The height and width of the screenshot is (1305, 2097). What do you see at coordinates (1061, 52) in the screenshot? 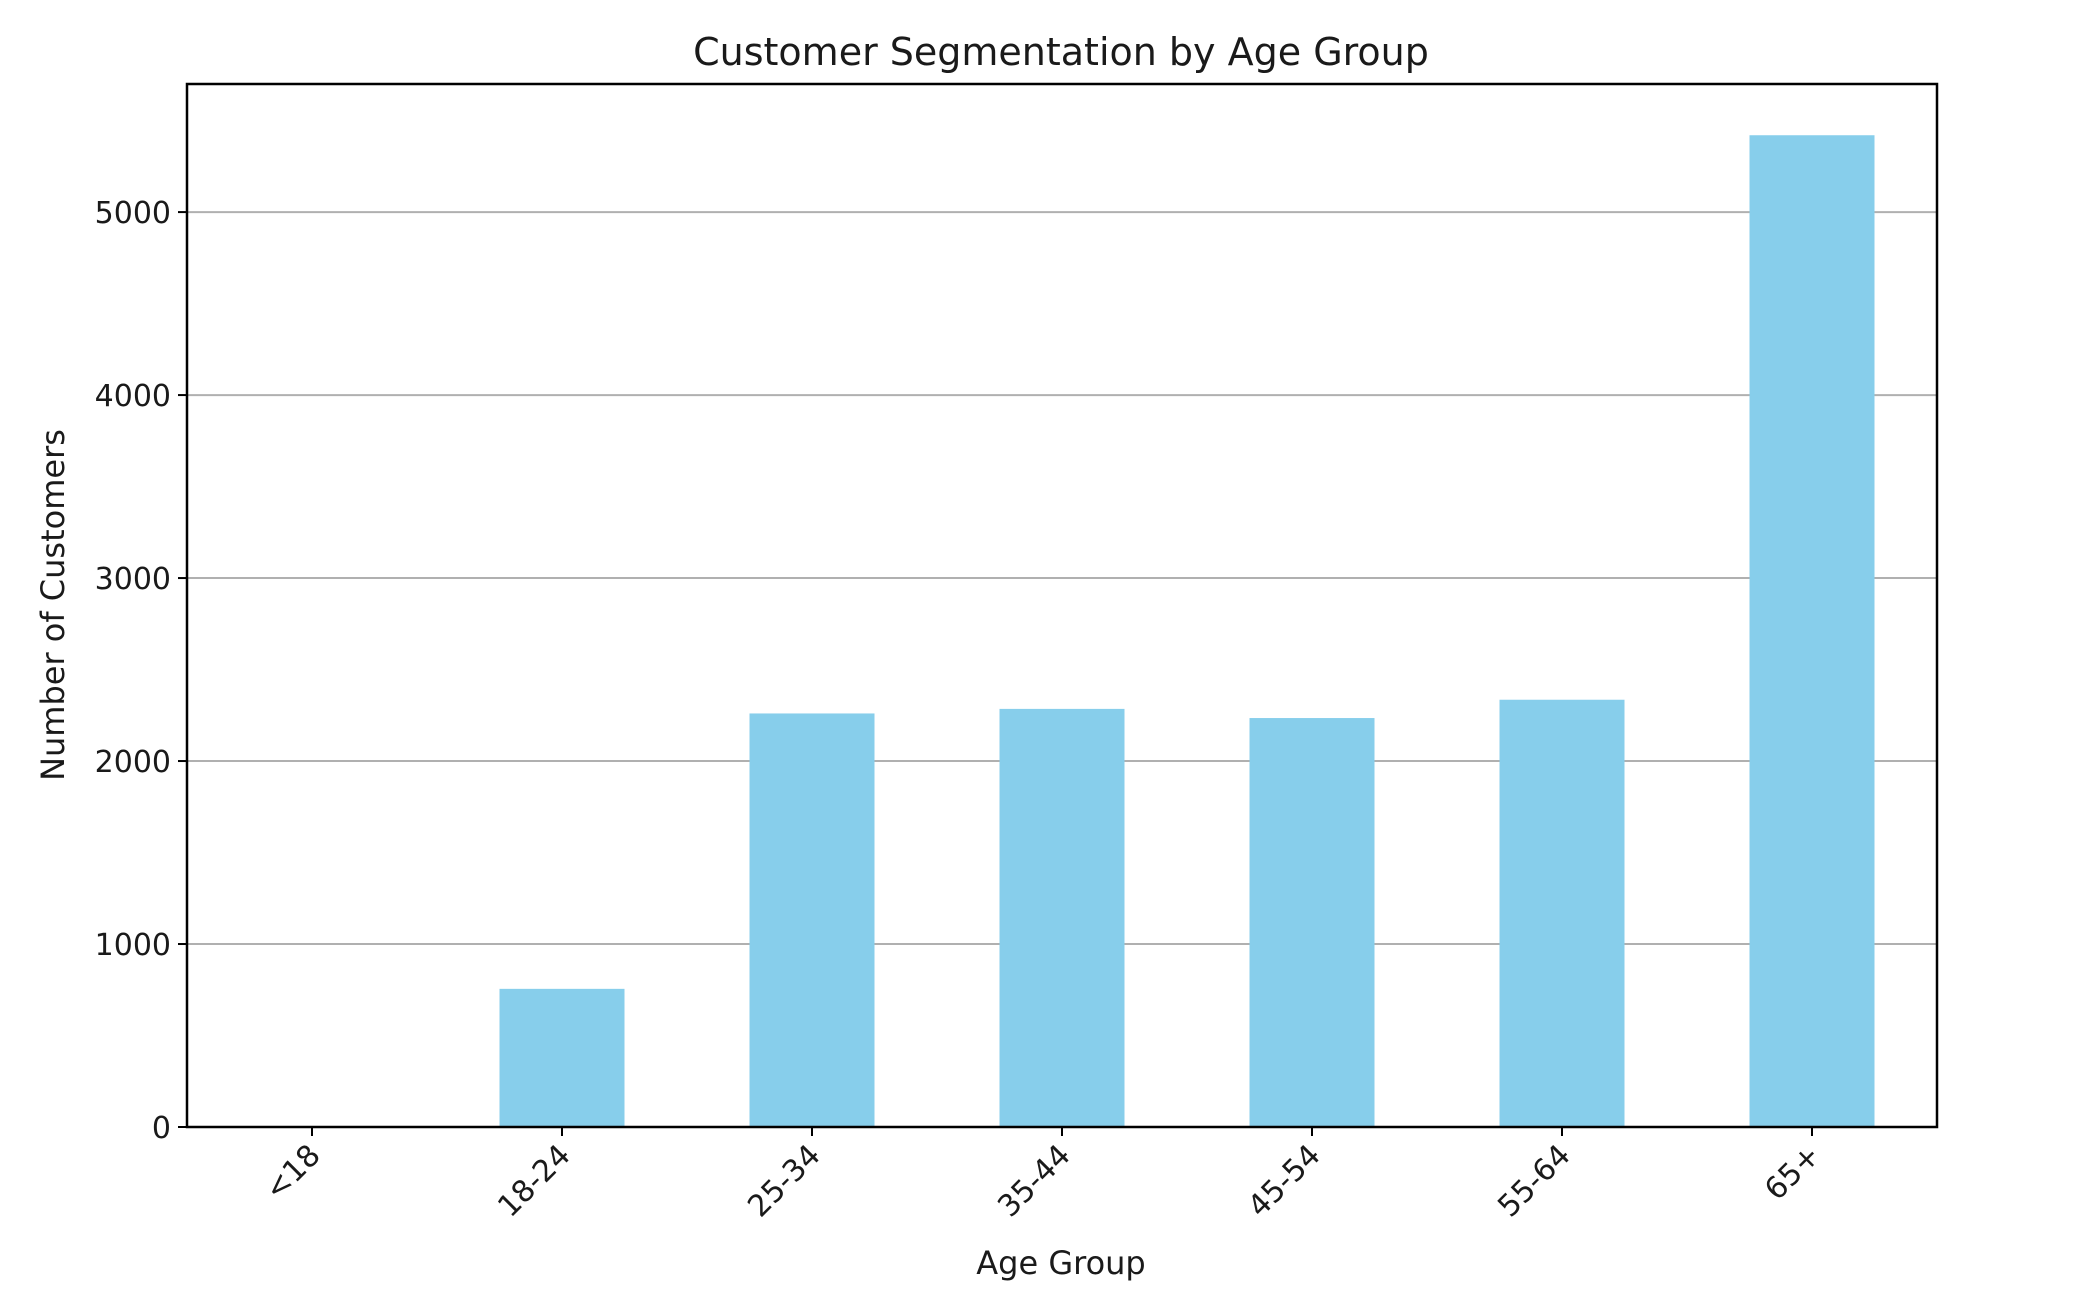
I see `chart-title: Customer Segmentation by Age Group` at bounding box center [1061, 52].